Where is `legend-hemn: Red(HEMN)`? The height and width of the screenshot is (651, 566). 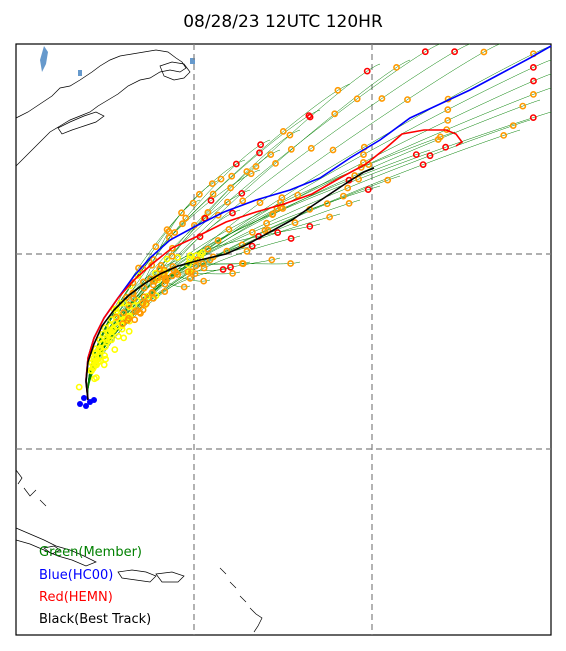
legend-hemn: Red(HEMN) is located at coordinates (76, 597).